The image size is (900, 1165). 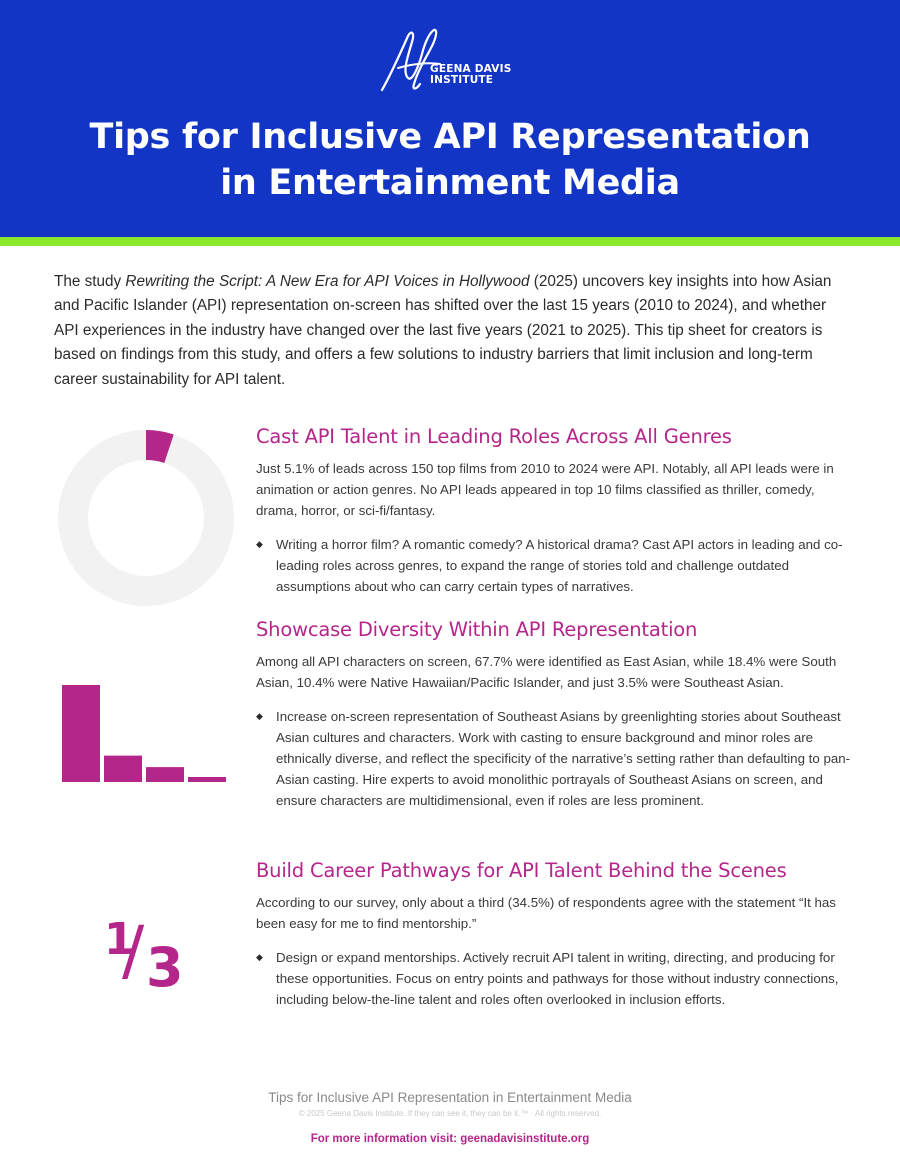 I want to click on fraction-slash: /, so click(x=133, y=950).